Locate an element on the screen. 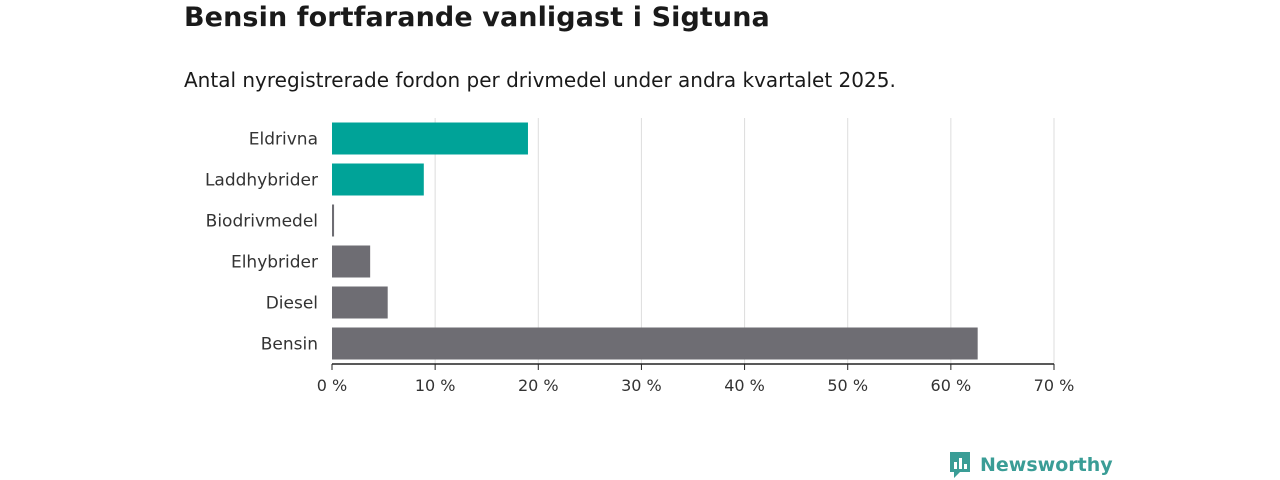  x-tick-label: 50 % is located at coordinates (847, 385).